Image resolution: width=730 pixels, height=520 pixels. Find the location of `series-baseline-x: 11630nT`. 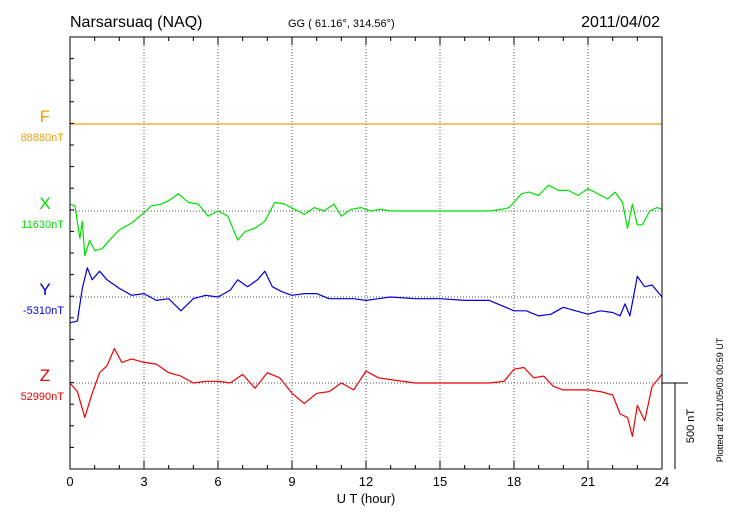

series-baseline-x: 11630nT is located at coordinates (42, 225).